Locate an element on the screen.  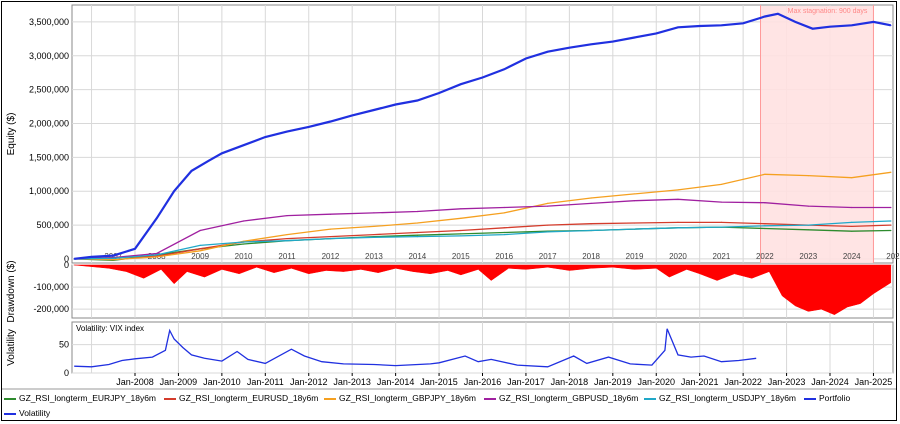
legend-label-gbpjpy: GZ_RSI_longterm_GBPJPY_18y6m is located at coordinates (408, 398).